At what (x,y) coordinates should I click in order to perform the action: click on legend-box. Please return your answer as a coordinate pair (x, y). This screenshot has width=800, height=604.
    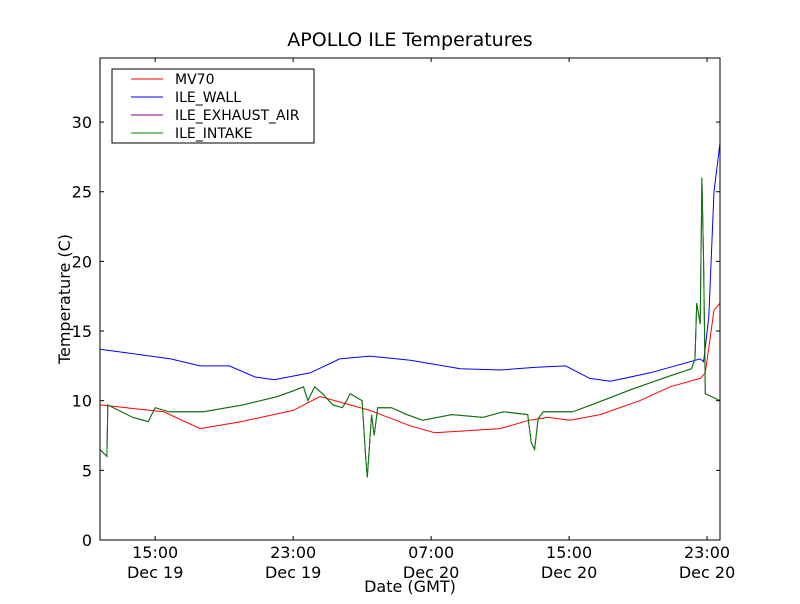
    Looking at the image, I should click on (213, 106).